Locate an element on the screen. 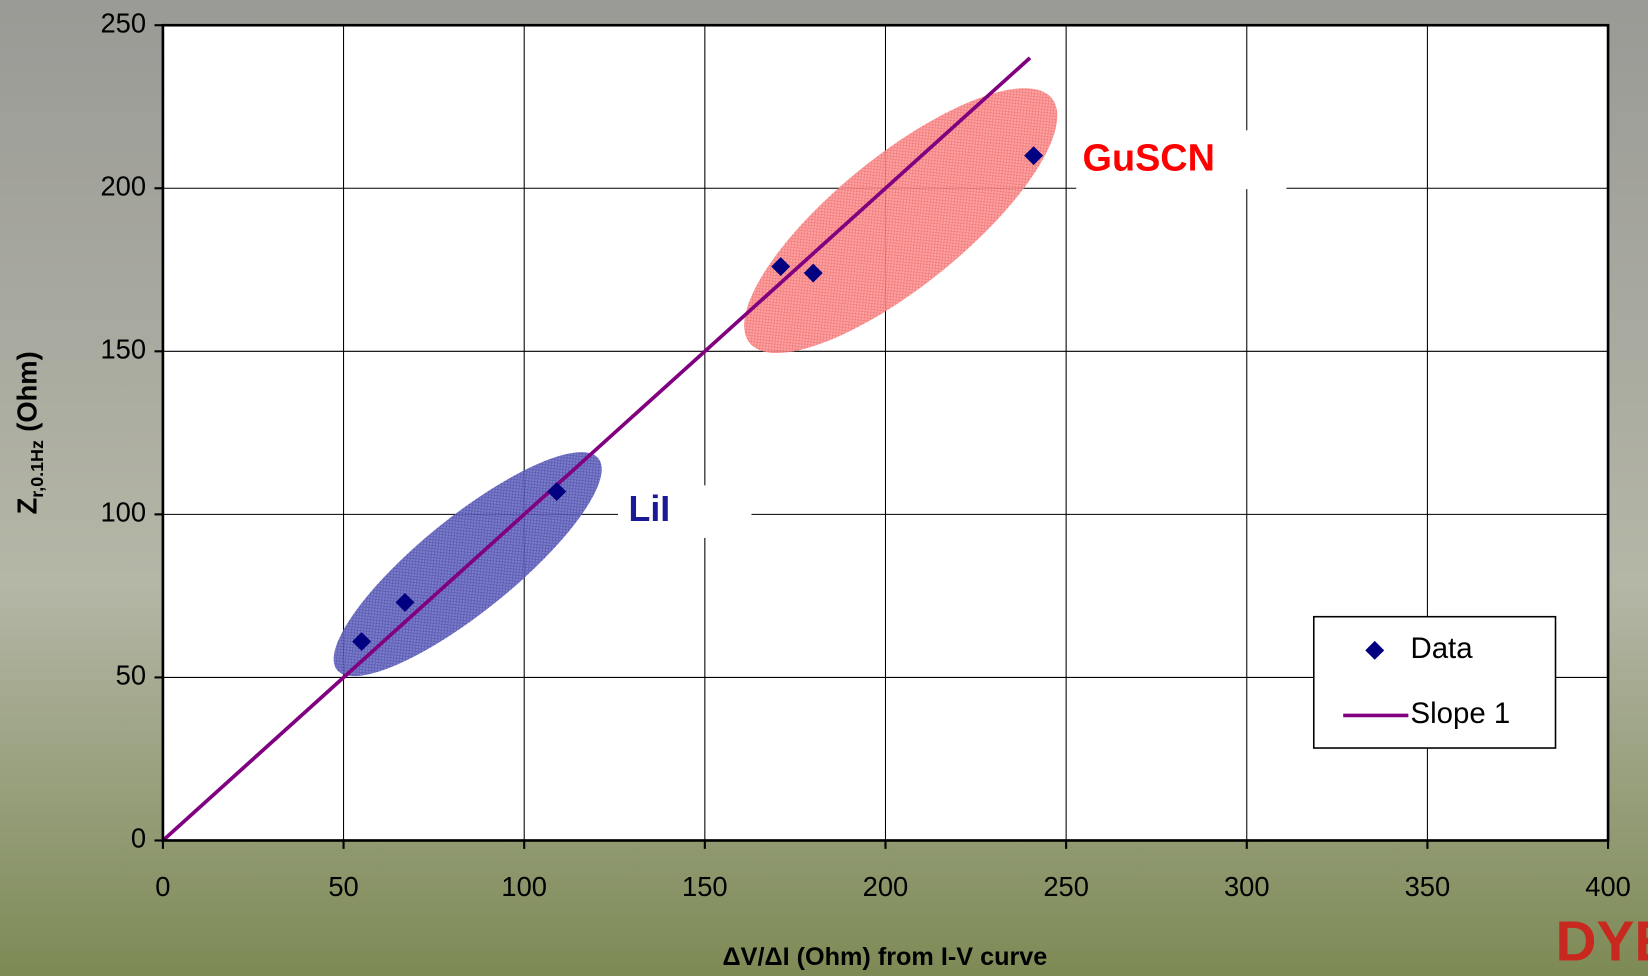  annotation: LiI is located at coordinates (650, 509).